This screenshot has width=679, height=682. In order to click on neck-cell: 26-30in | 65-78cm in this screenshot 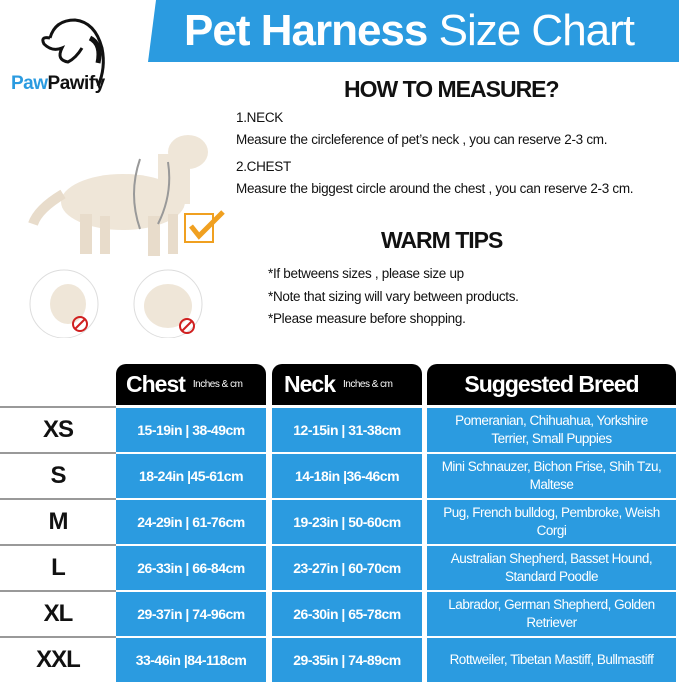, I will do `click(347, 614)`.